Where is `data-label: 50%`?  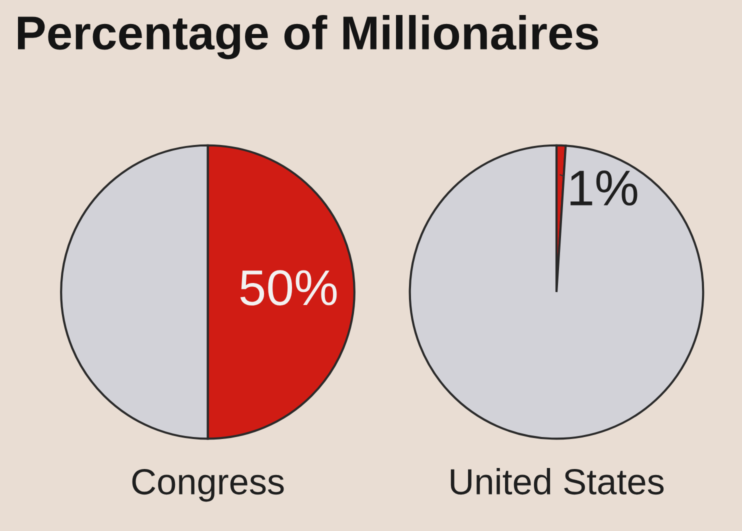 data-label: 50% is located at coordinates (288, 288).